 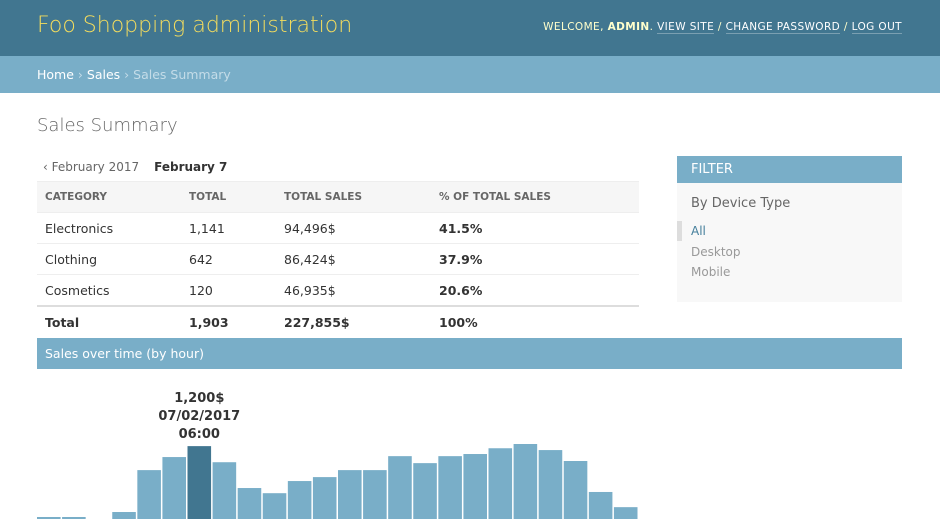 What do you see at coordinates (628, 27) in the screenshot?
I see `user: ADMIN` at bounding box center [628, 27].